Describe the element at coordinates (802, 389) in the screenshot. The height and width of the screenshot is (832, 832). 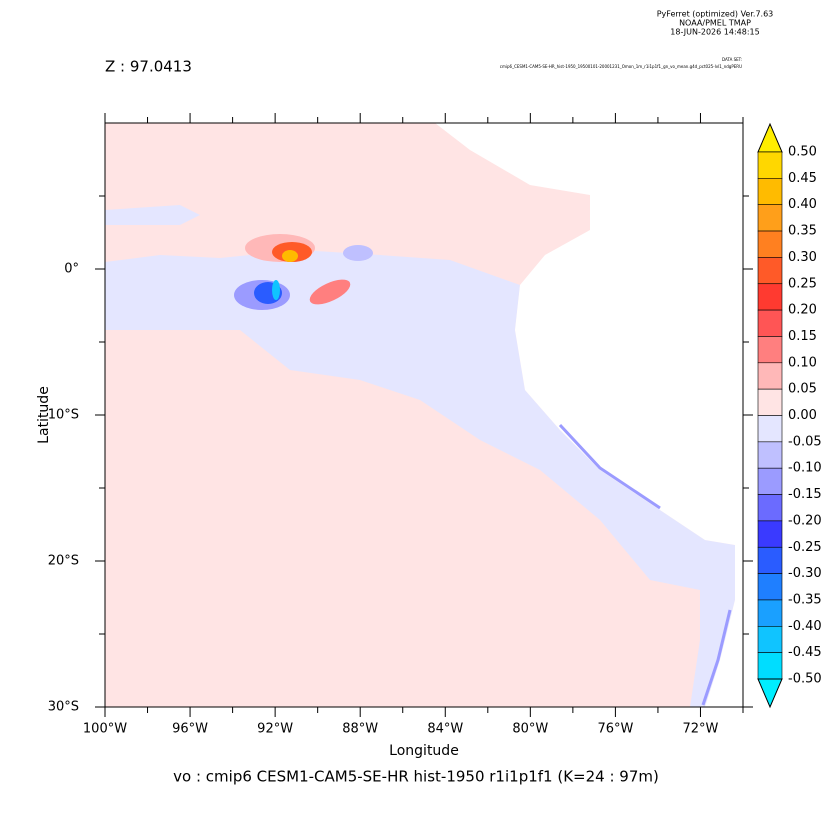
I see `colorbar-label: 0.05` at that location.